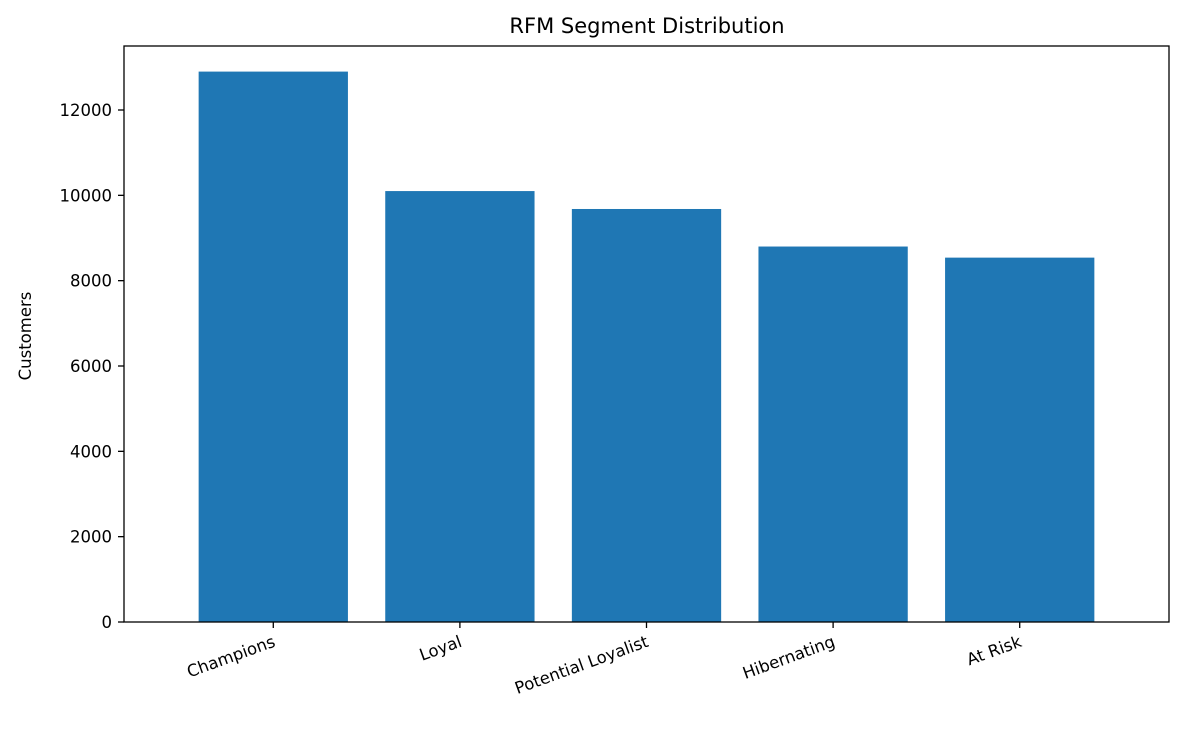 This screenshot has width=1184, height=731. What do you see at coordinates (86, 195) in the screenshot?
I see `y-tick-label: 10000` at bounding box center [86, 195].